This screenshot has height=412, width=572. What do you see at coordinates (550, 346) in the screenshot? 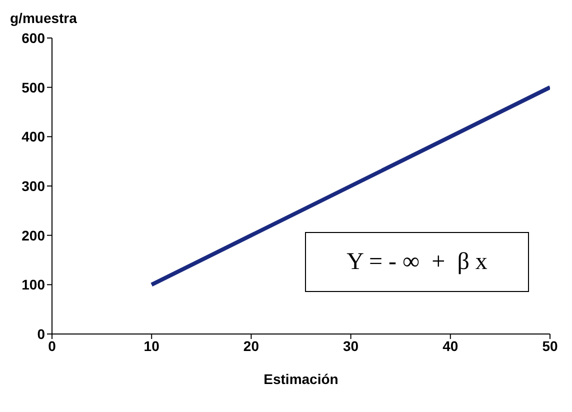
I see `x-tick-label: 50` at bounding box center [550, 346].